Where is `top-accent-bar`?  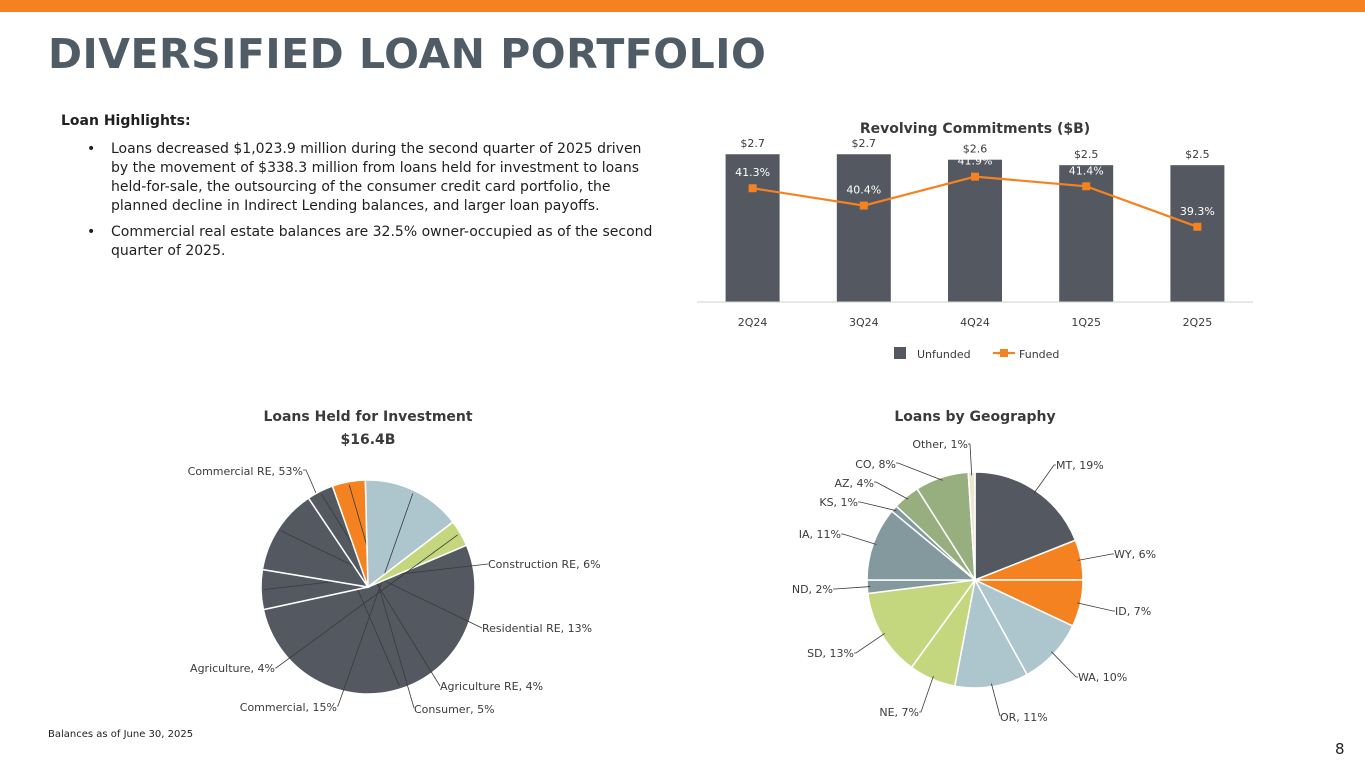 top-accent-bar is located at coordinates (682, 6).